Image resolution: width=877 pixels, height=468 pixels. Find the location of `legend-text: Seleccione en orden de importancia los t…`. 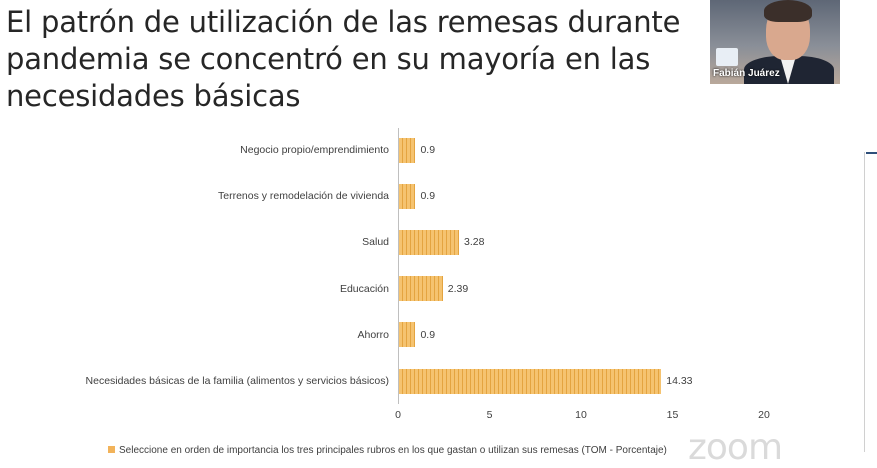

legend-text: Seleccione en orden de importancia los t… is located at coordinates (393, 450).